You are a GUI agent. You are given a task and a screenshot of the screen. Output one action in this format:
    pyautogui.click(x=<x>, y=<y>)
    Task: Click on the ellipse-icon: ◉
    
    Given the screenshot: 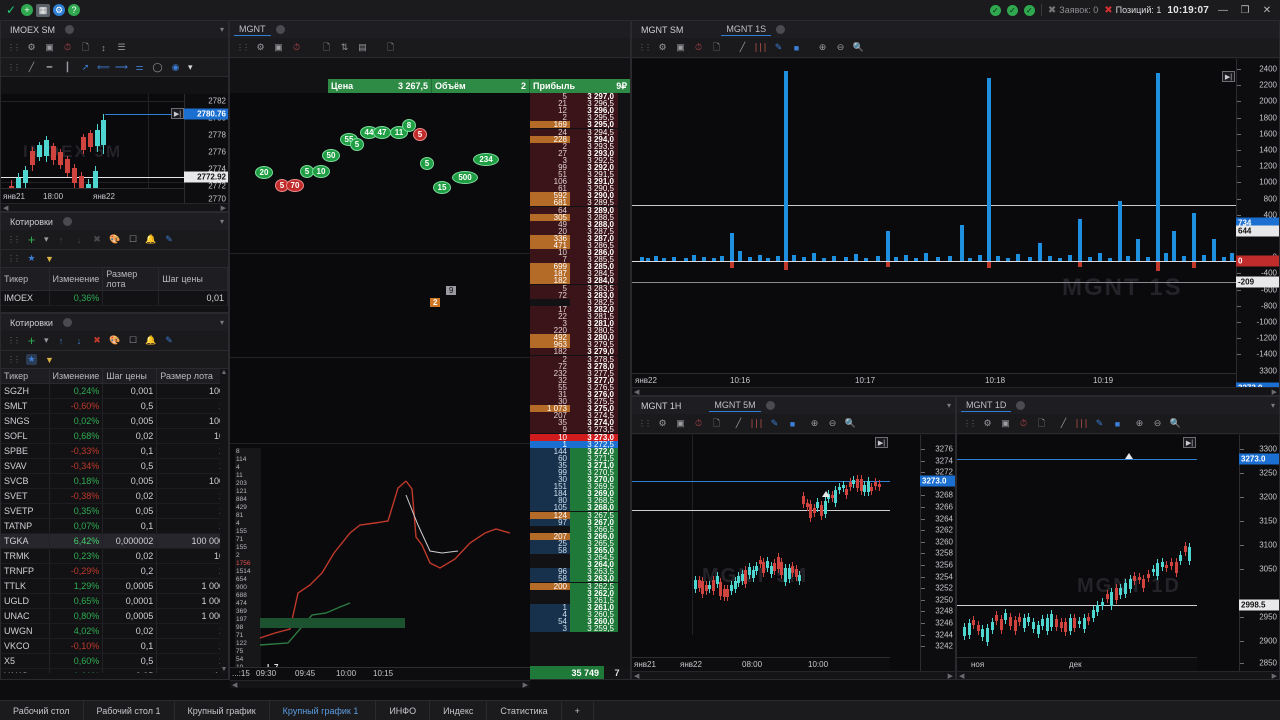 What is the action you would take?
    pyautogui.click(x=175, y=66)
    